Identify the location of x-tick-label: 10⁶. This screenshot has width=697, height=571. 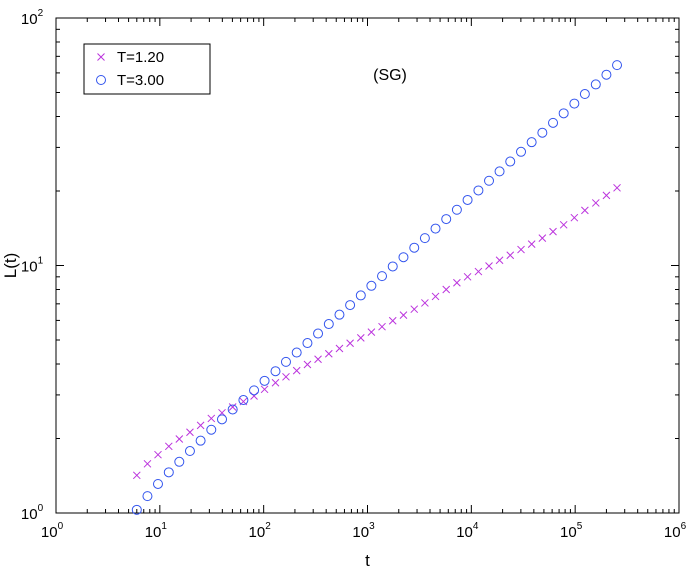
(675, 531).